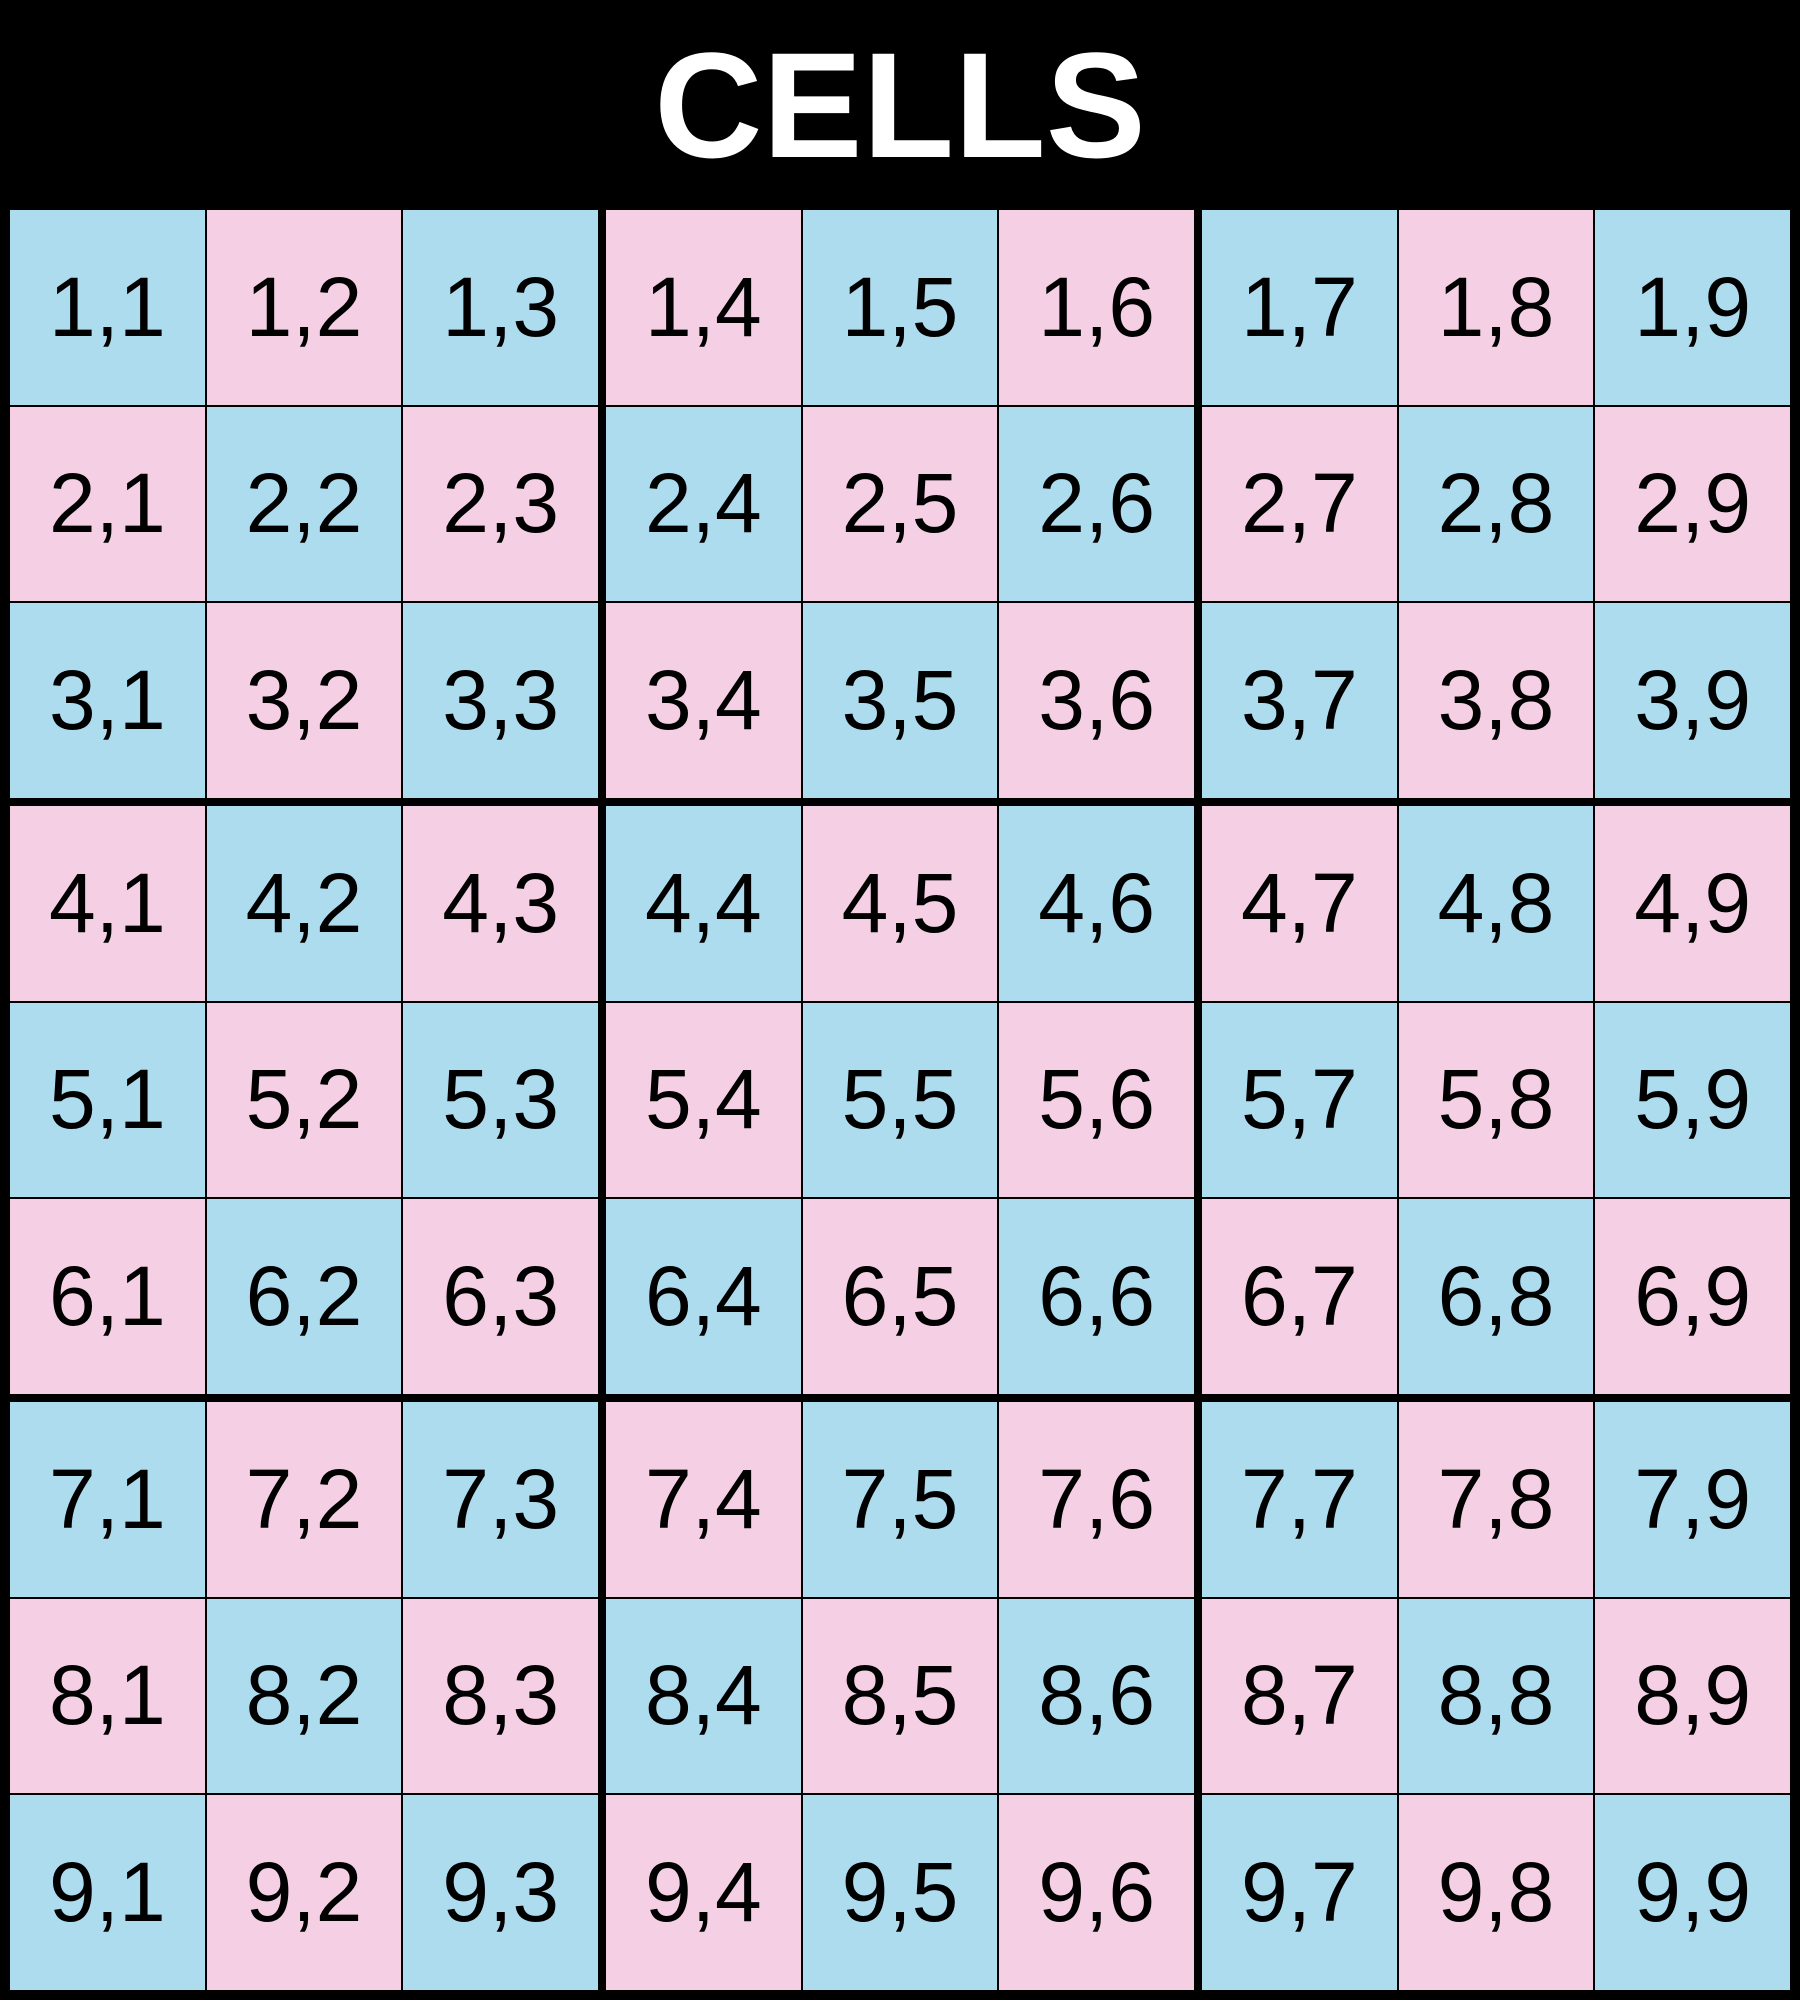 Image resolution: width=1800 pixels, height=2000 pixels. Describe the element at coordinates (703, 700) in the screenshot. I see `cell: 3,4` at that location.